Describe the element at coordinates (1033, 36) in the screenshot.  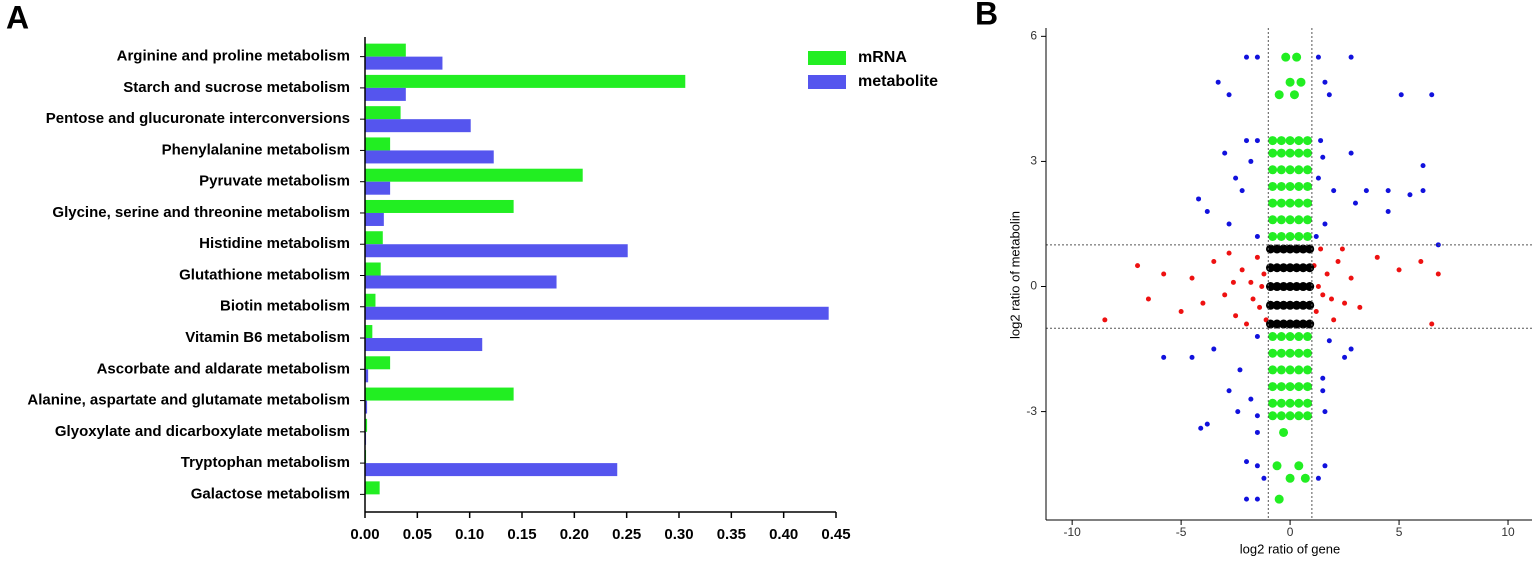
I see `y-tick-label: 6` at that location.